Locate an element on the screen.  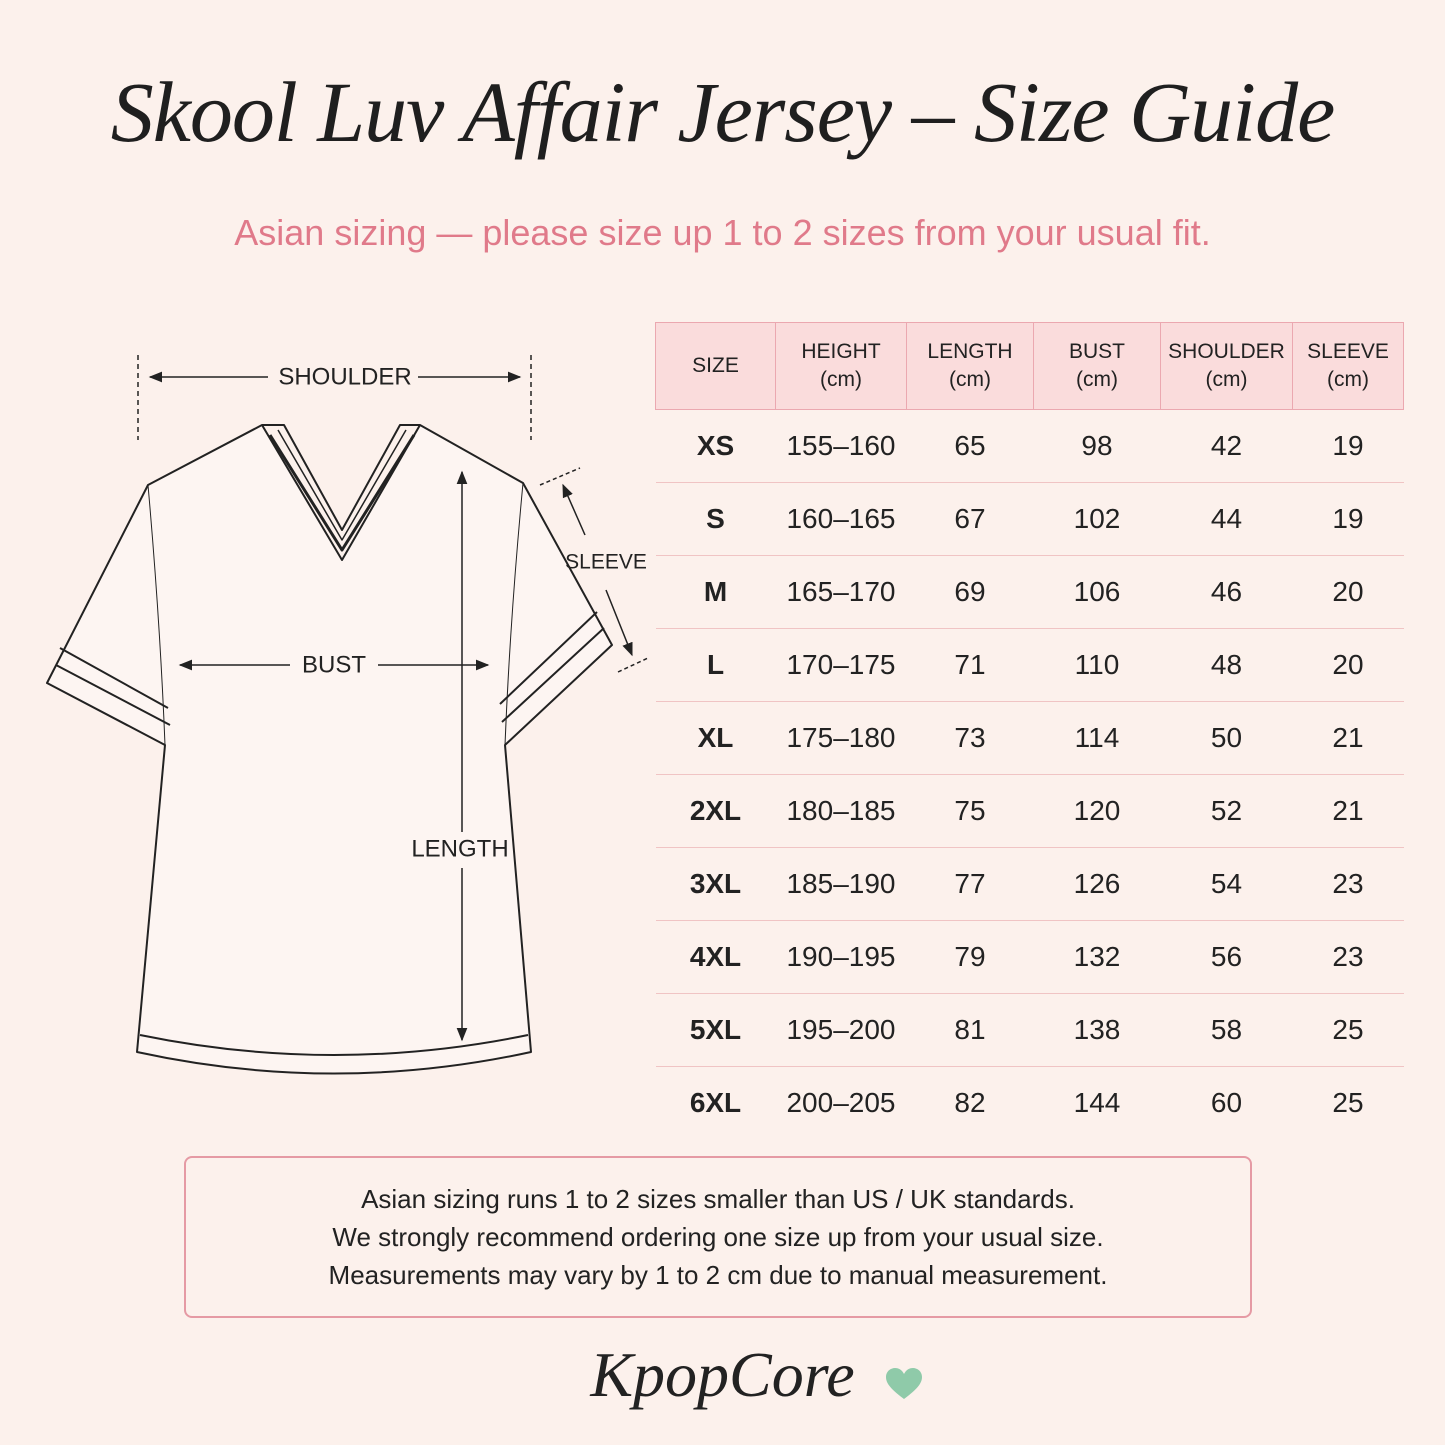
table-row: 4XL 190–195 79 132 56 23 is located at coordinates (1029, 957).